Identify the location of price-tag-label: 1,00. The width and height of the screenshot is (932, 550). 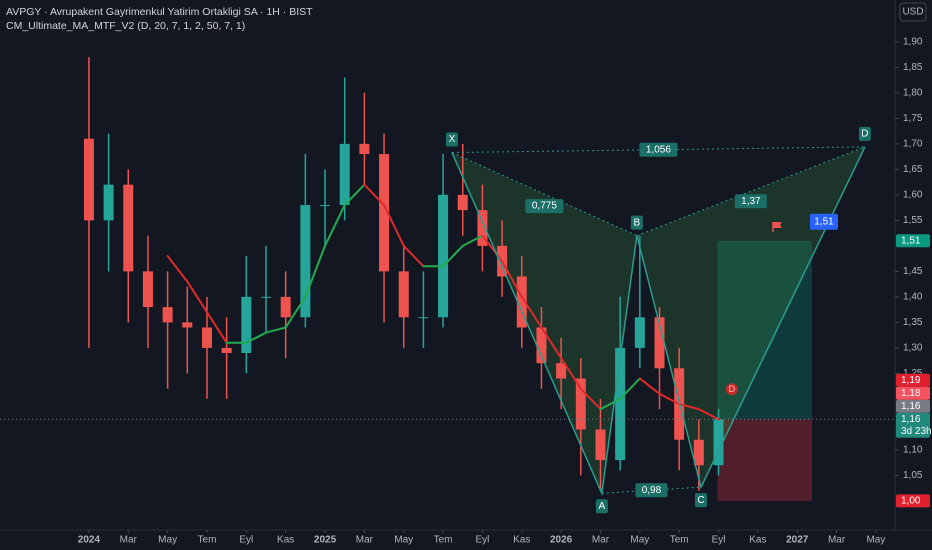
(911, 501).